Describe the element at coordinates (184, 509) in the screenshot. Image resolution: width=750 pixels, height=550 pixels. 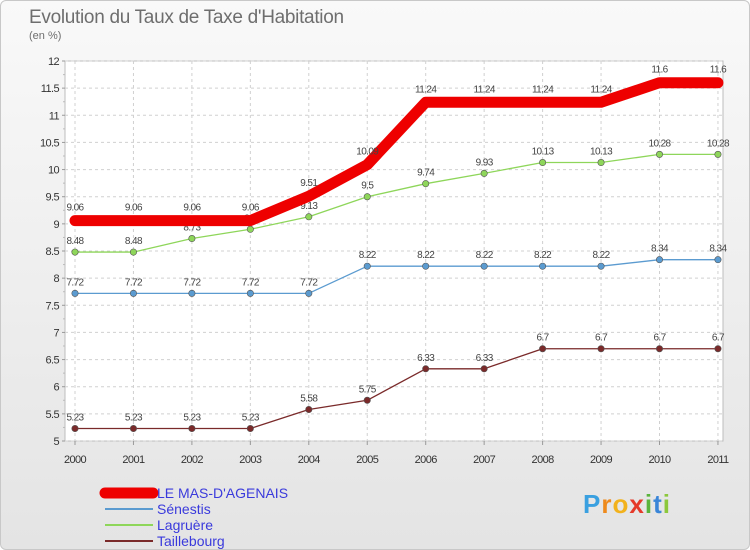
I see `legend-label: Sénestis` at that location.